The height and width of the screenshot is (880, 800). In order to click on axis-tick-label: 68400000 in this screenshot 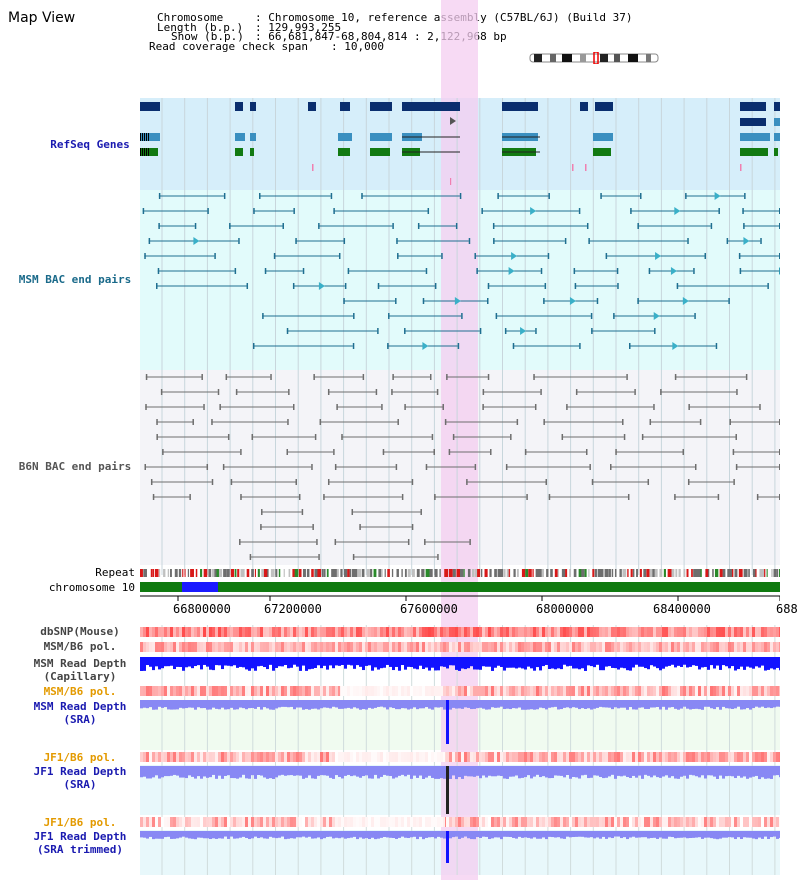, I will do `click(682, 609)`.